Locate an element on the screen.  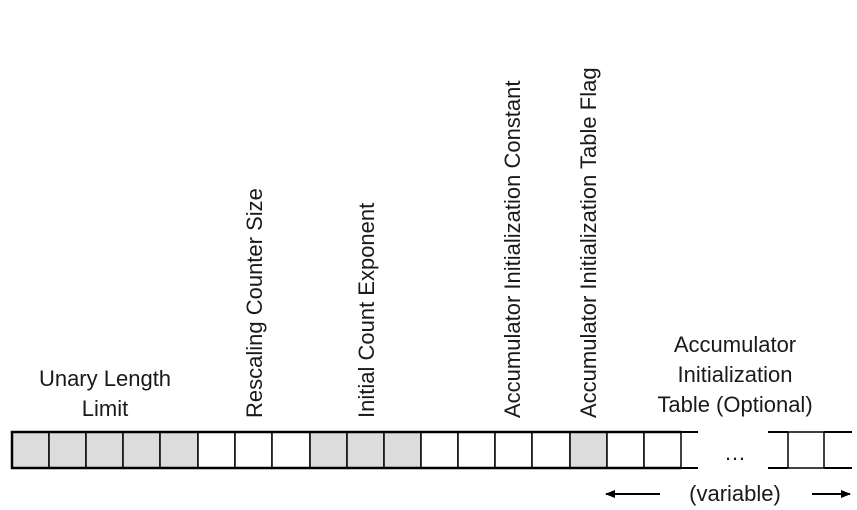
accumulator-initialization-table-flag-field is located at coordinates (588, 450).